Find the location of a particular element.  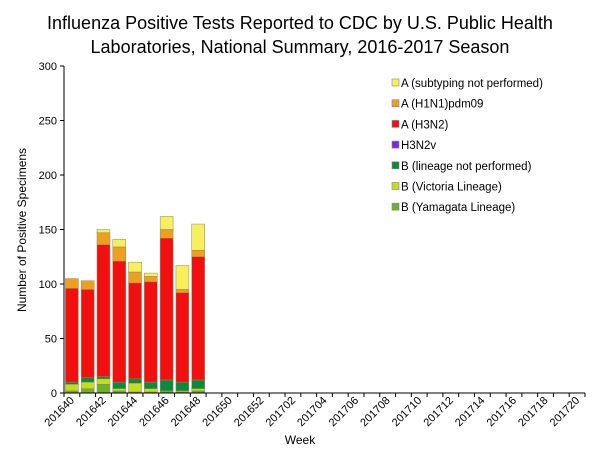

y-tick-label: 50 is located at coordinates (51, 340).